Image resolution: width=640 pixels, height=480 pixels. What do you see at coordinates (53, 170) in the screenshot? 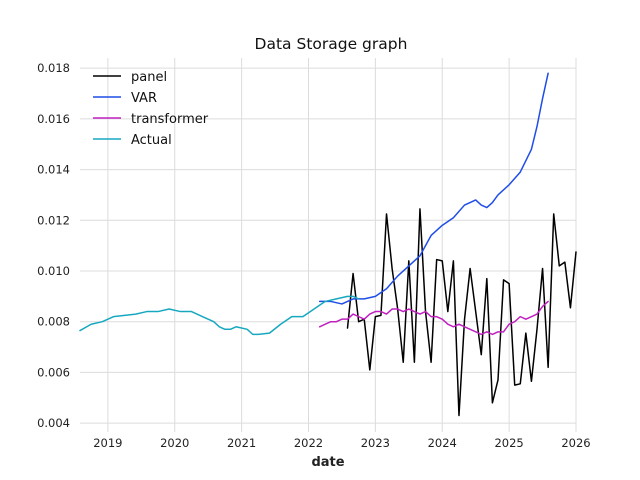
I see `y-tick-label: 0.014` at bounding box center [53, 170].